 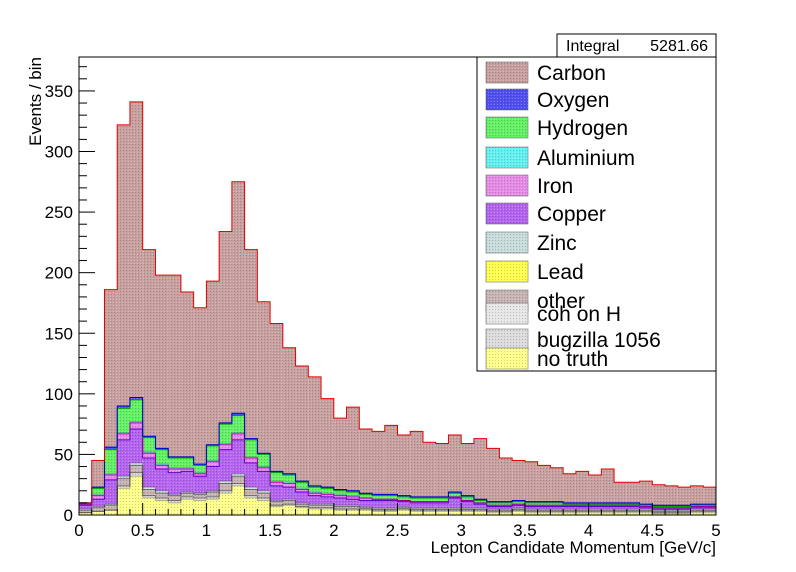 What do you see at coordinates (59, 333) in the screenshot?
I see `y-tick-label: 150` at bounding box center [59, 333].